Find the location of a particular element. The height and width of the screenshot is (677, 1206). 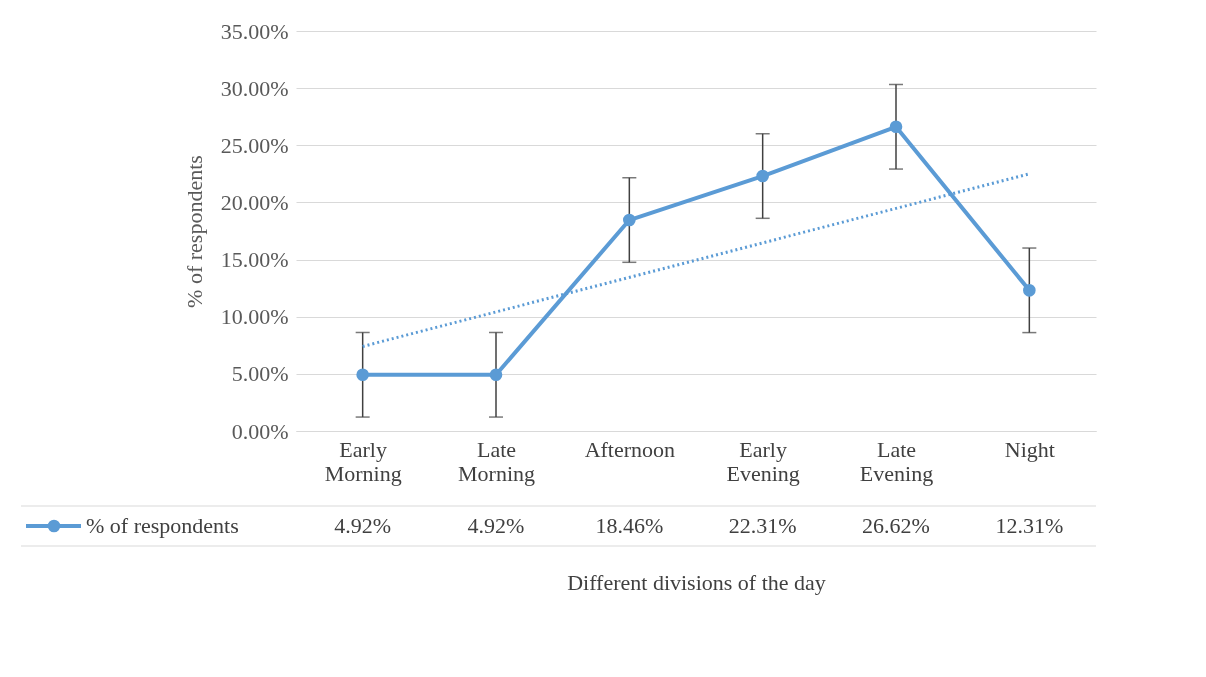

data-label: 12.31% is located at coordinates (1029, 525).